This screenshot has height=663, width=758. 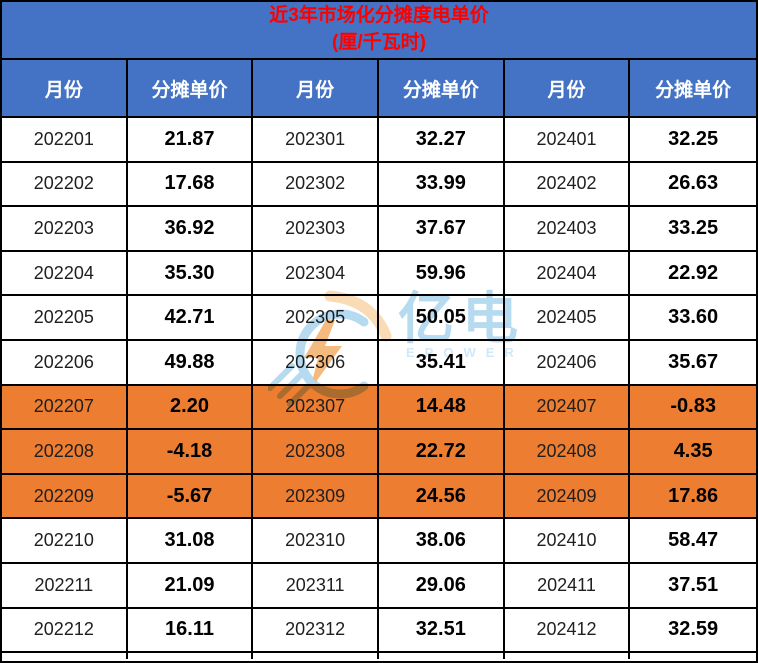 What do you see at coordinates (567, 140) in the screenshot?
I see `month-cell: 202401` at bounding box center [567, 140].